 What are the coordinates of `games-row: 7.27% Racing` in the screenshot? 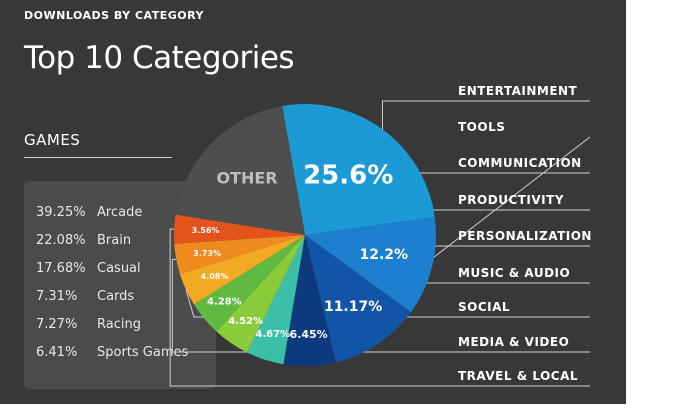 It's located at (88, 324).